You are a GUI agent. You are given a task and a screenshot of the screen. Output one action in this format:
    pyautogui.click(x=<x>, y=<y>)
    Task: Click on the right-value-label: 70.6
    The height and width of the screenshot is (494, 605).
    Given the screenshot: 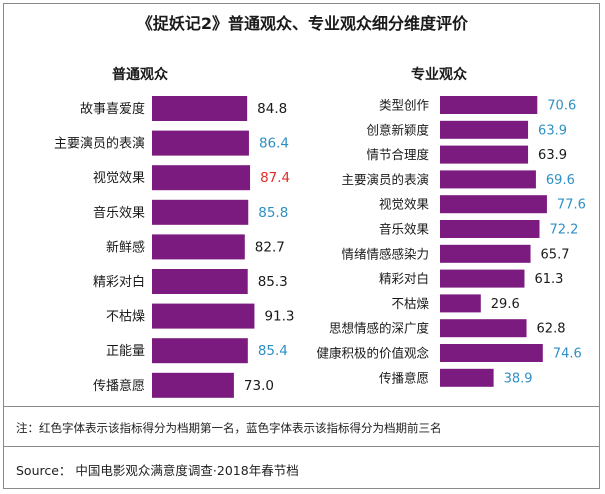 What is the action you would take?
    pyautogui.click(x=561, y=106)
    